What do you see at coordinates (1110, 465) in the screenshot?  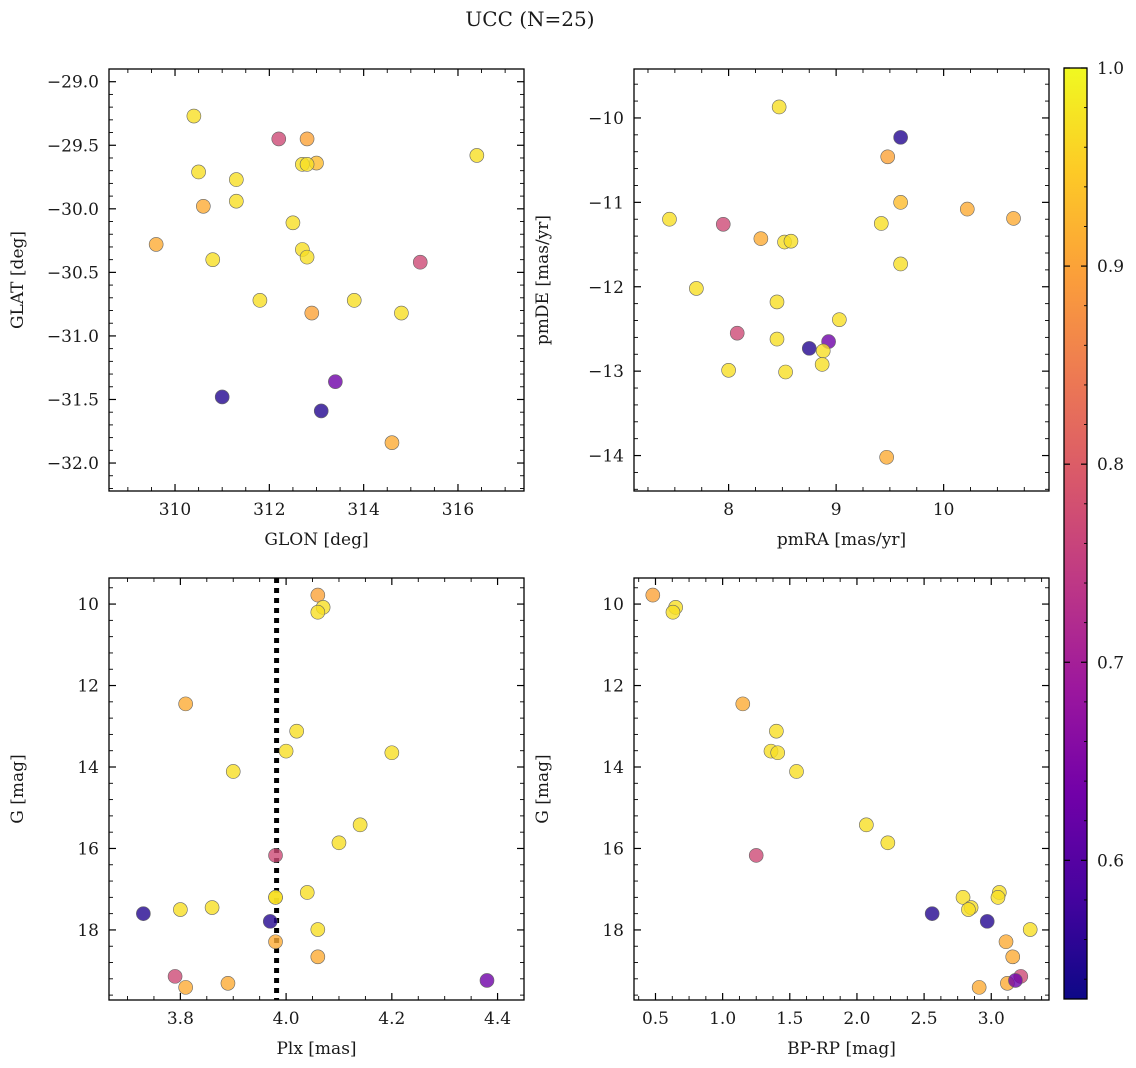 I see `colorbar-tick-label: 0.8` at bounding box center [1110, 465].